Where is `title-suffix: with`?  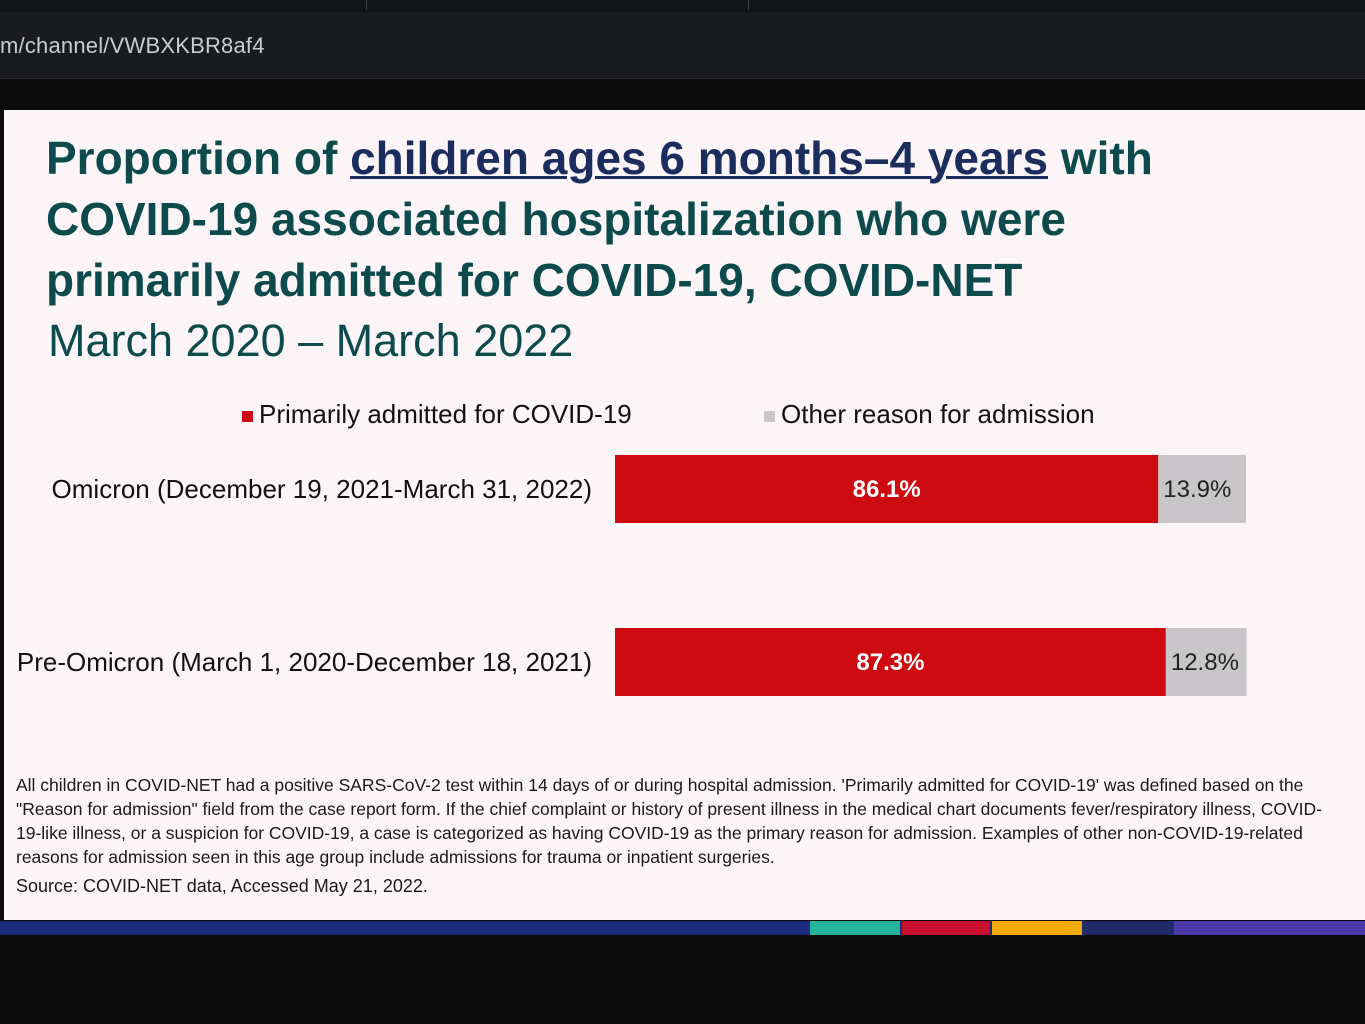 title-suffix: with is located at coordinates (1100, 158).